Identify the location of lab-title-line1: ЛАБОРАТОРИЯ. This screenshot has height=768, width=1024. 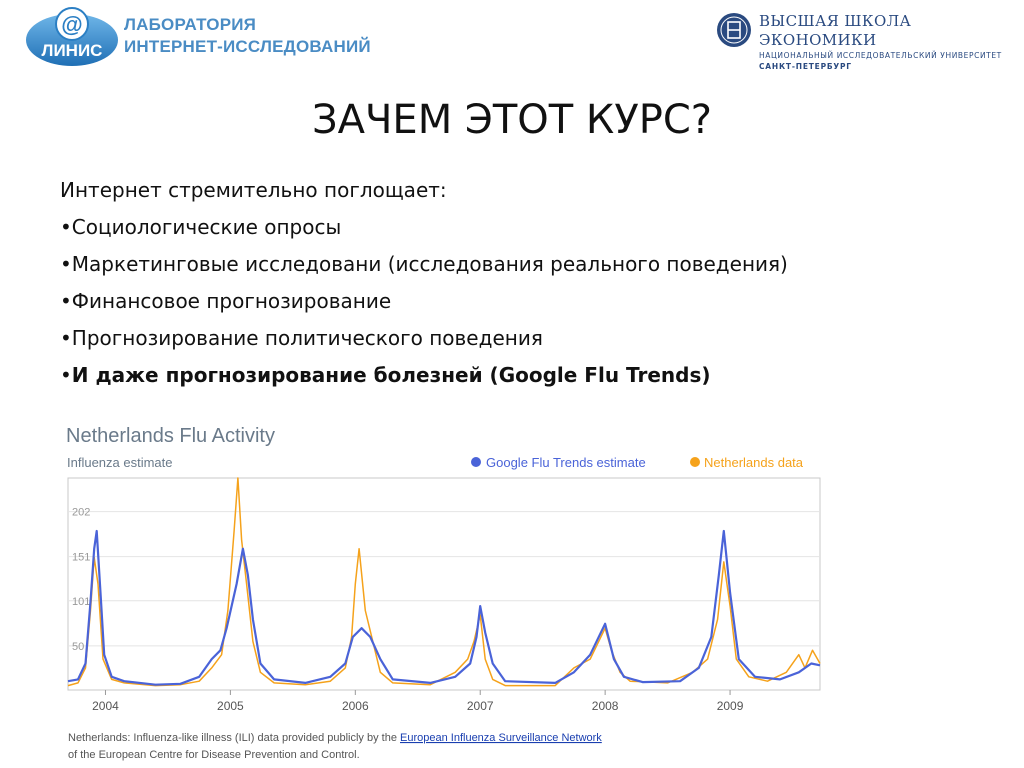
(190, 24).